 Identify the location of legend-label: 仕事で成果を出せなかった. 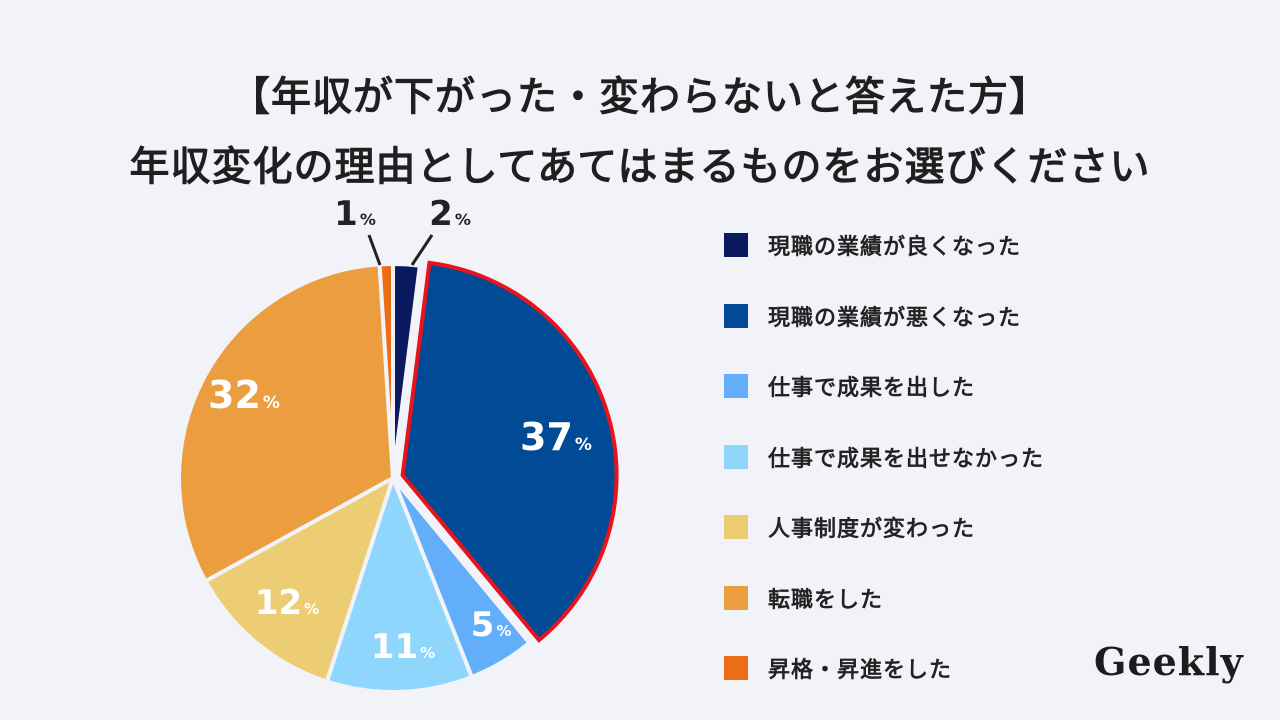
(906, 459).